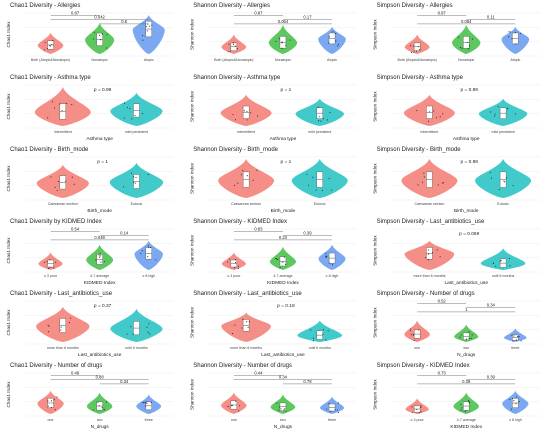 The image size is (550, 432). I want to click on panel-title: Simpson Diversity - Number of drugs, so click(426, 294).